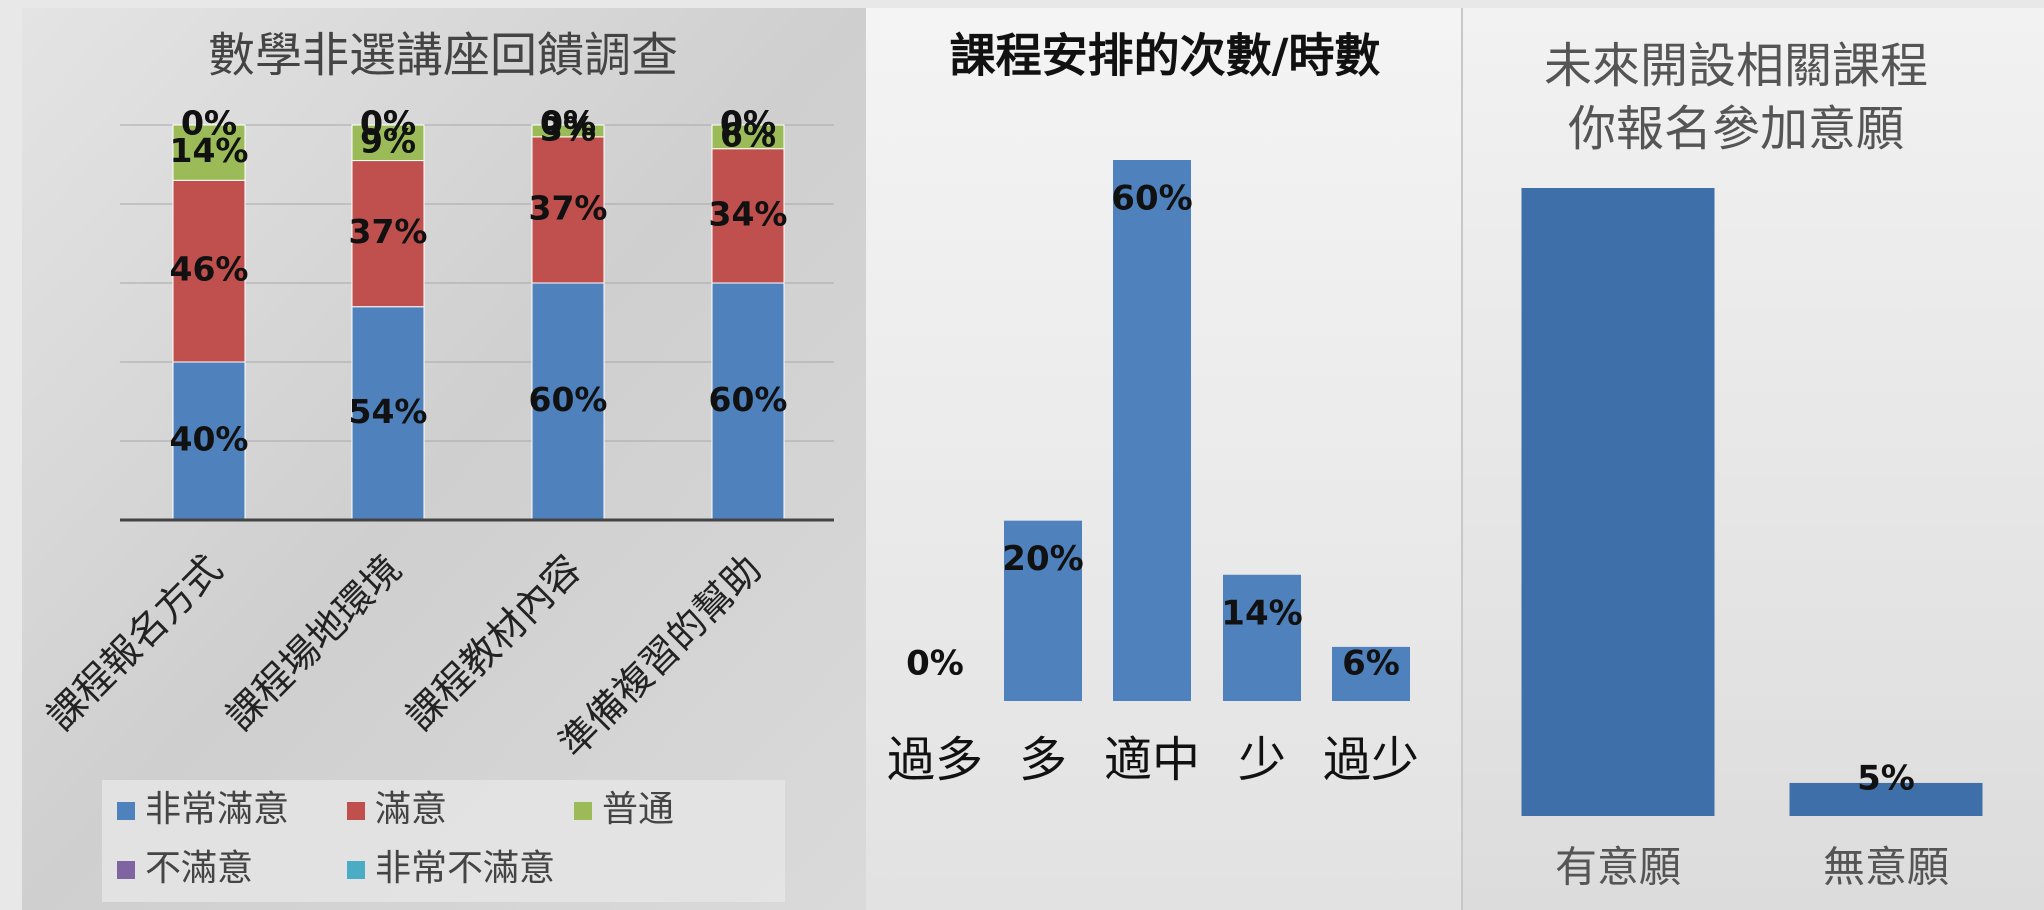 The image size is (2044, 910). Describe the element at coordinates (1043, 760) in the screenshot. I see `x-tick-label: 多` at that location.